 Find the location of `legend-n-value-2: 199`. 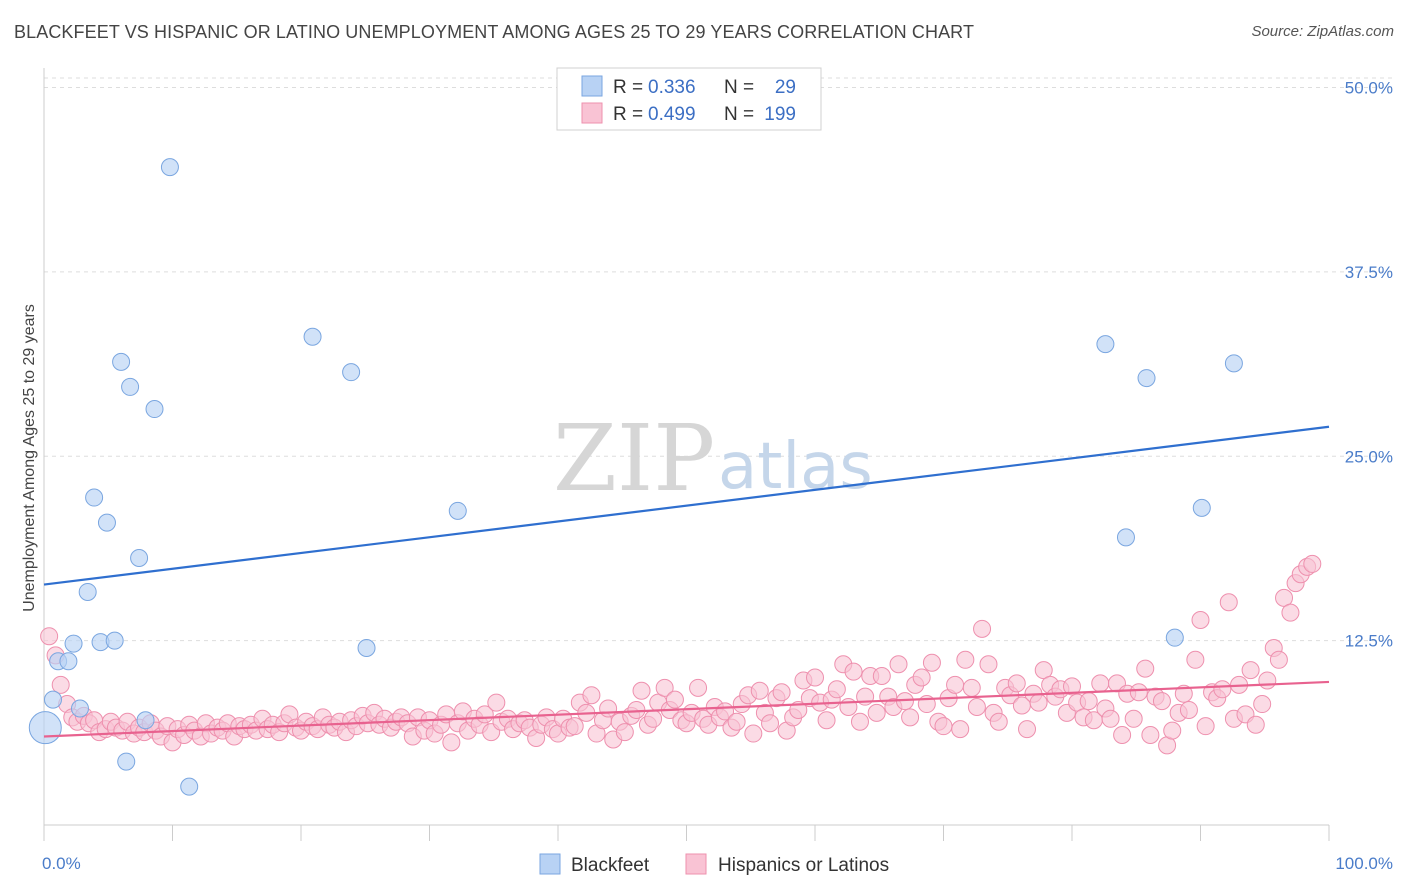

legend-n-value-2: 199 is located at coordinates (780, 114).